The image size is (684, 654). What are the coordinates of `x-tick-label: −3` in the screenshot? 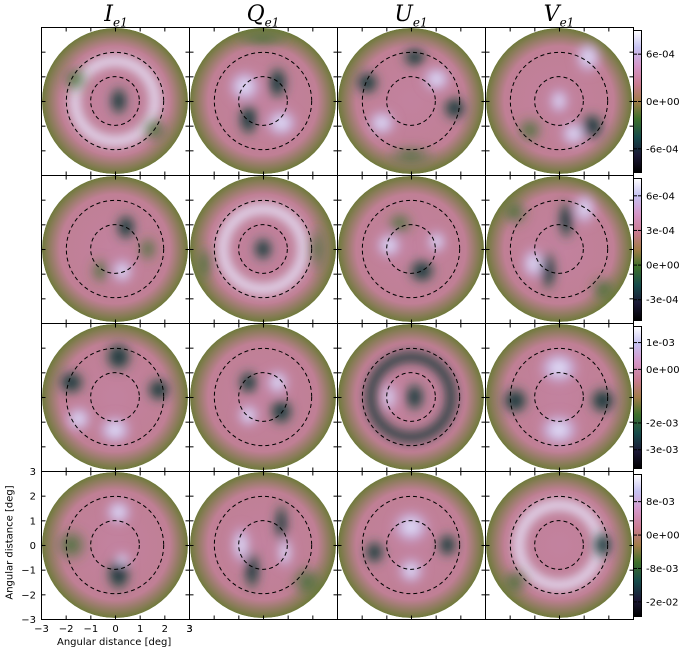 It's located at (41, 629).